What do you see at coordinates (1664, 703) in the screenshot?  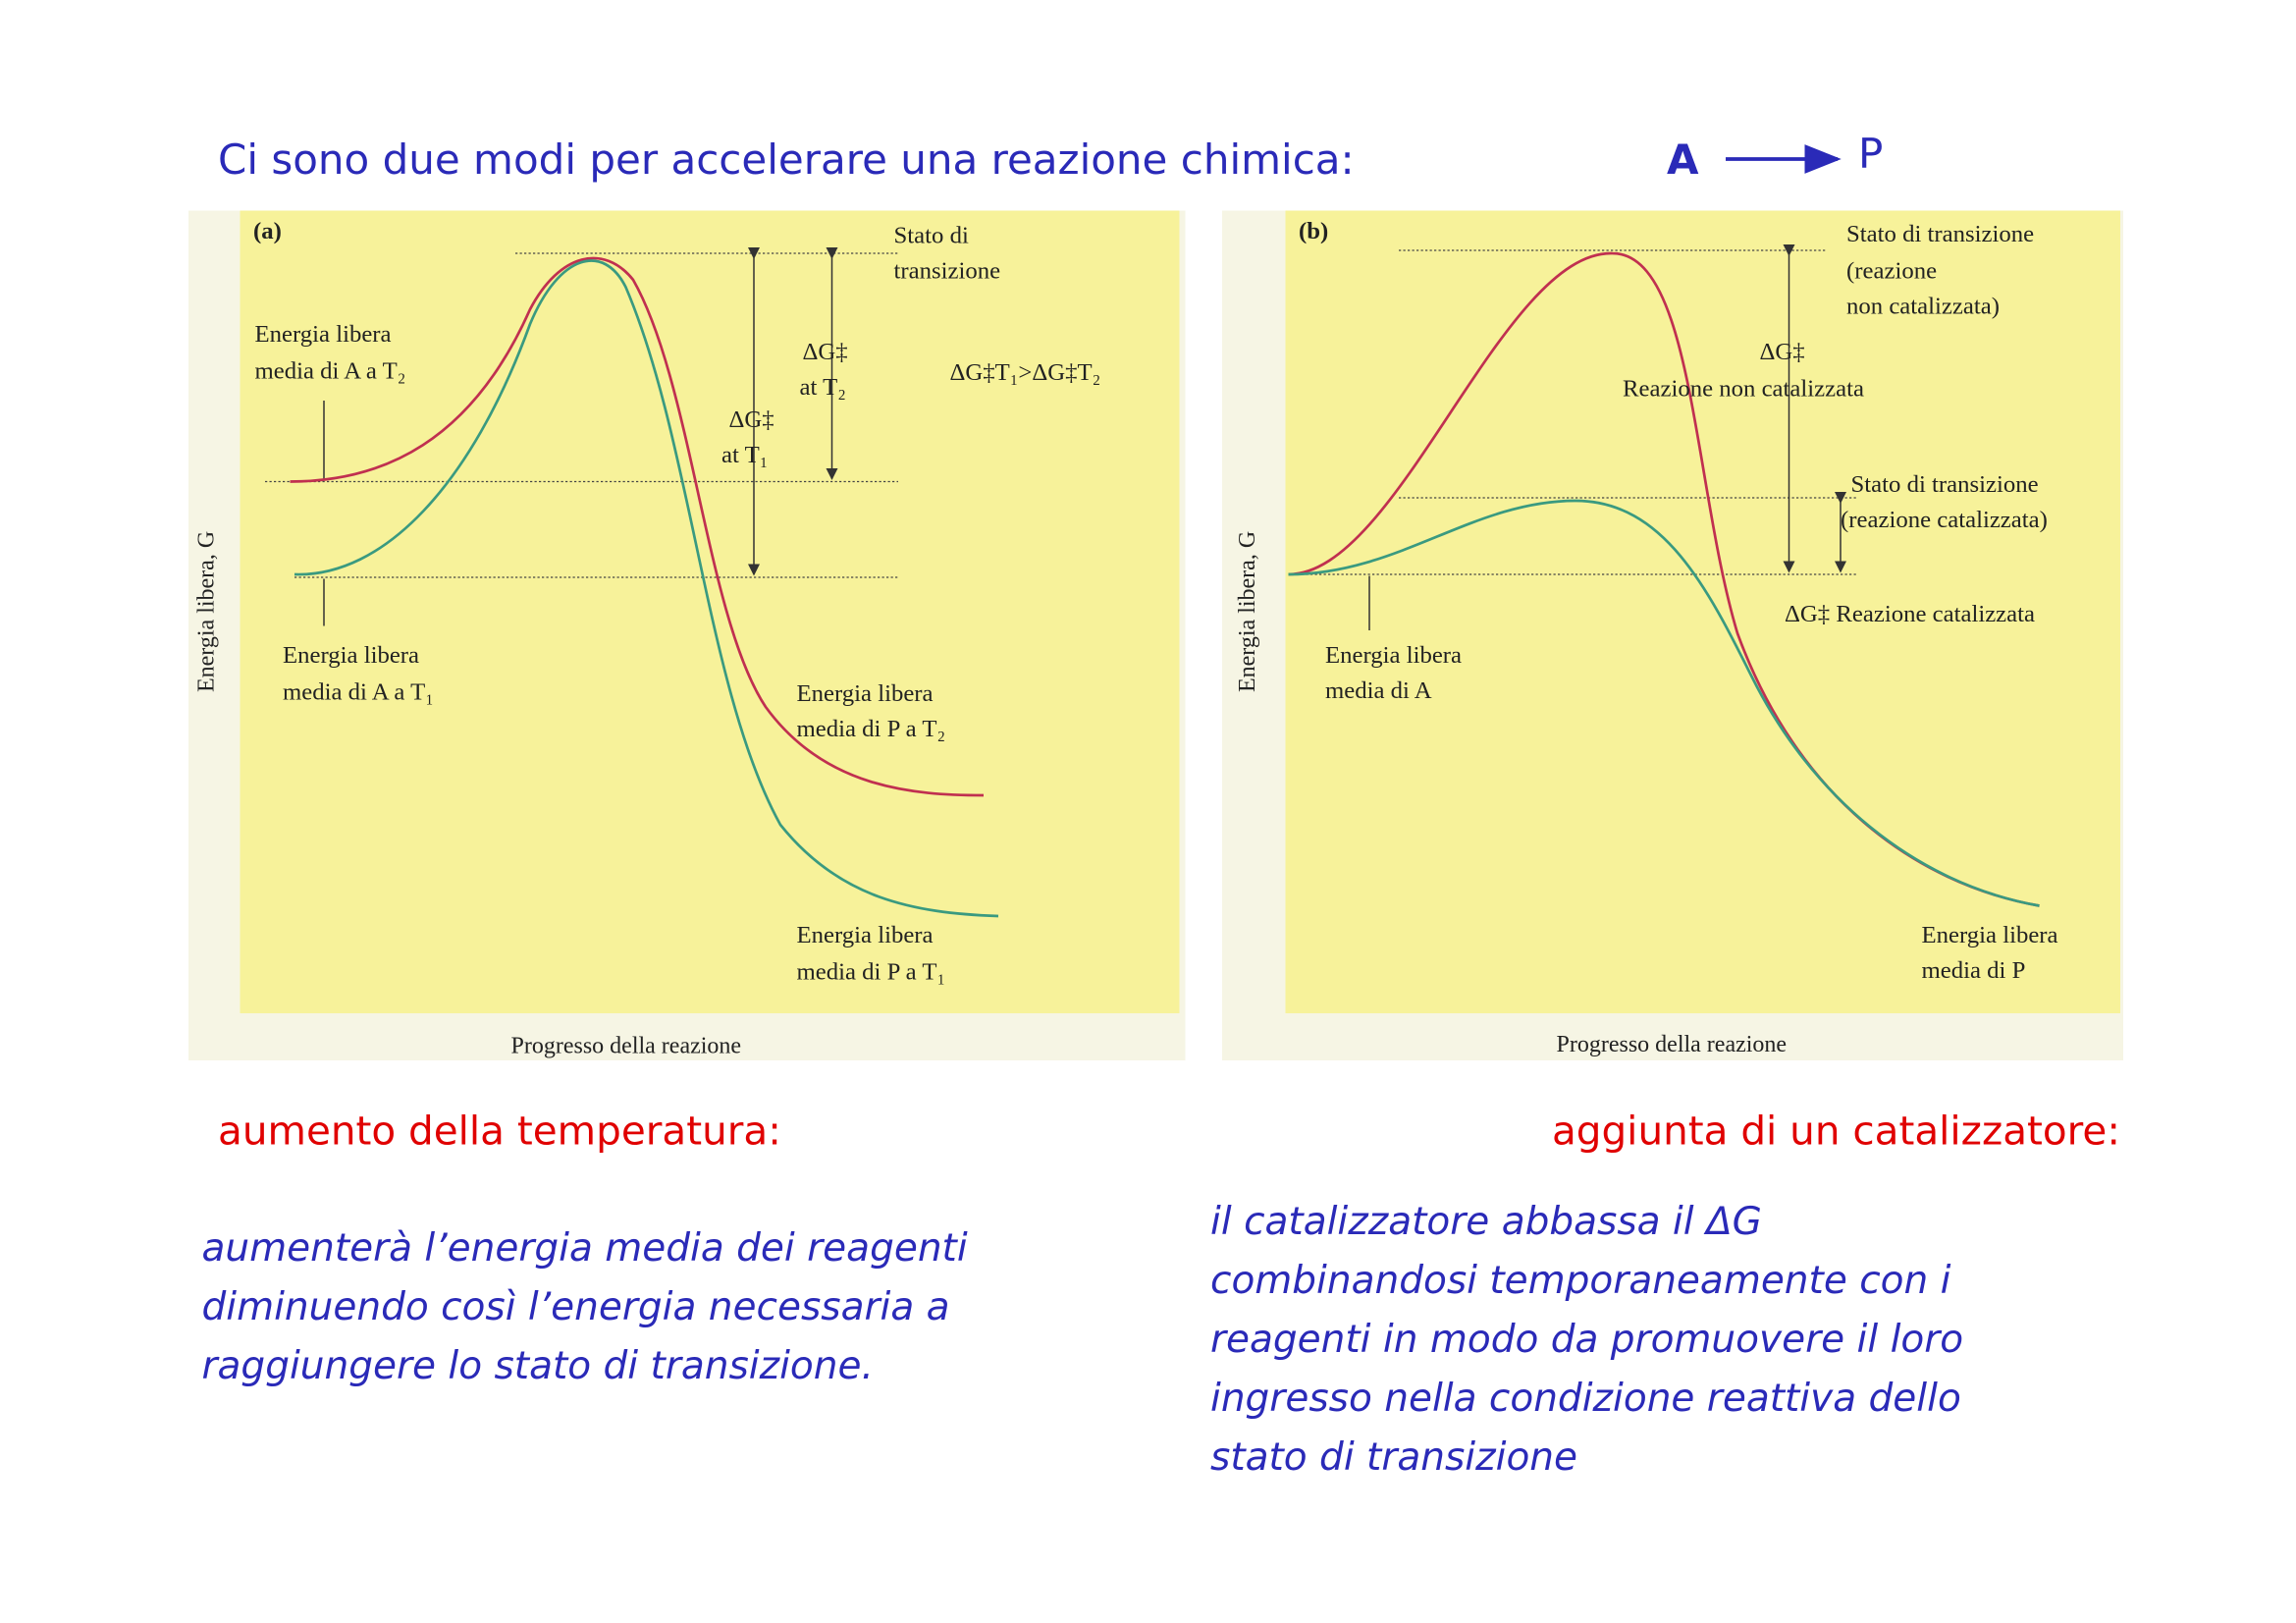 I see `curve-catalyzed` at bounding box center [1664, 703].